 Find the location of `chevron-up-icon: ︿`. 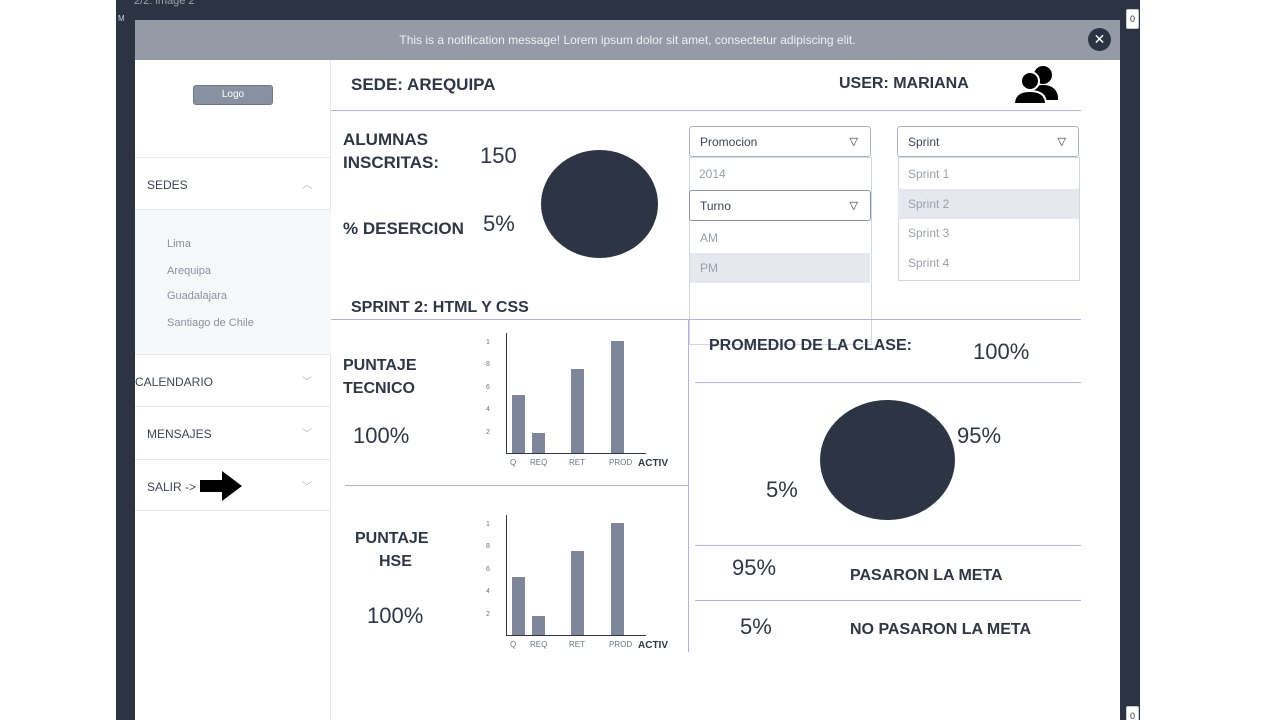

chevron-up-icon: ︿ is located at coordinates (307, 185).